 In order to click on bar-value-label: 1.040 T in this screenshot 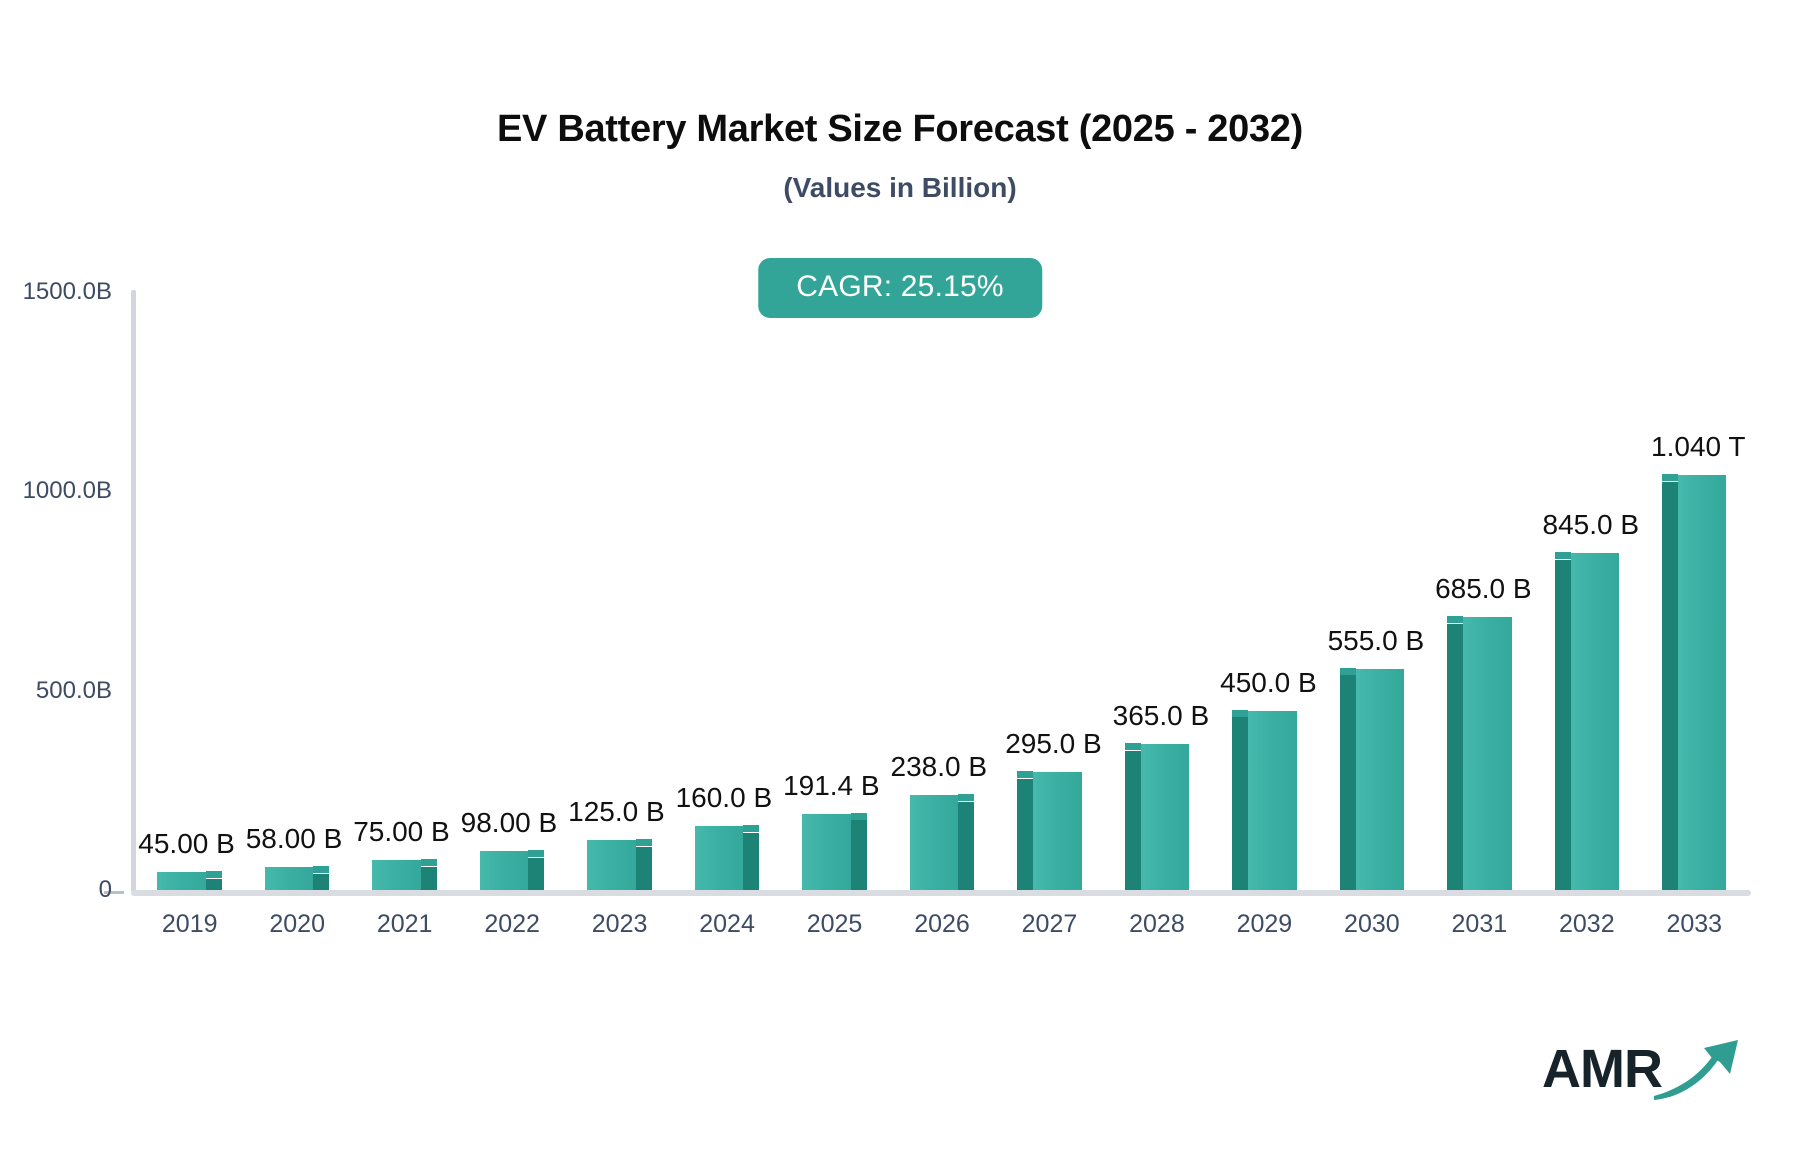, I will do `click(1698, 447)`.